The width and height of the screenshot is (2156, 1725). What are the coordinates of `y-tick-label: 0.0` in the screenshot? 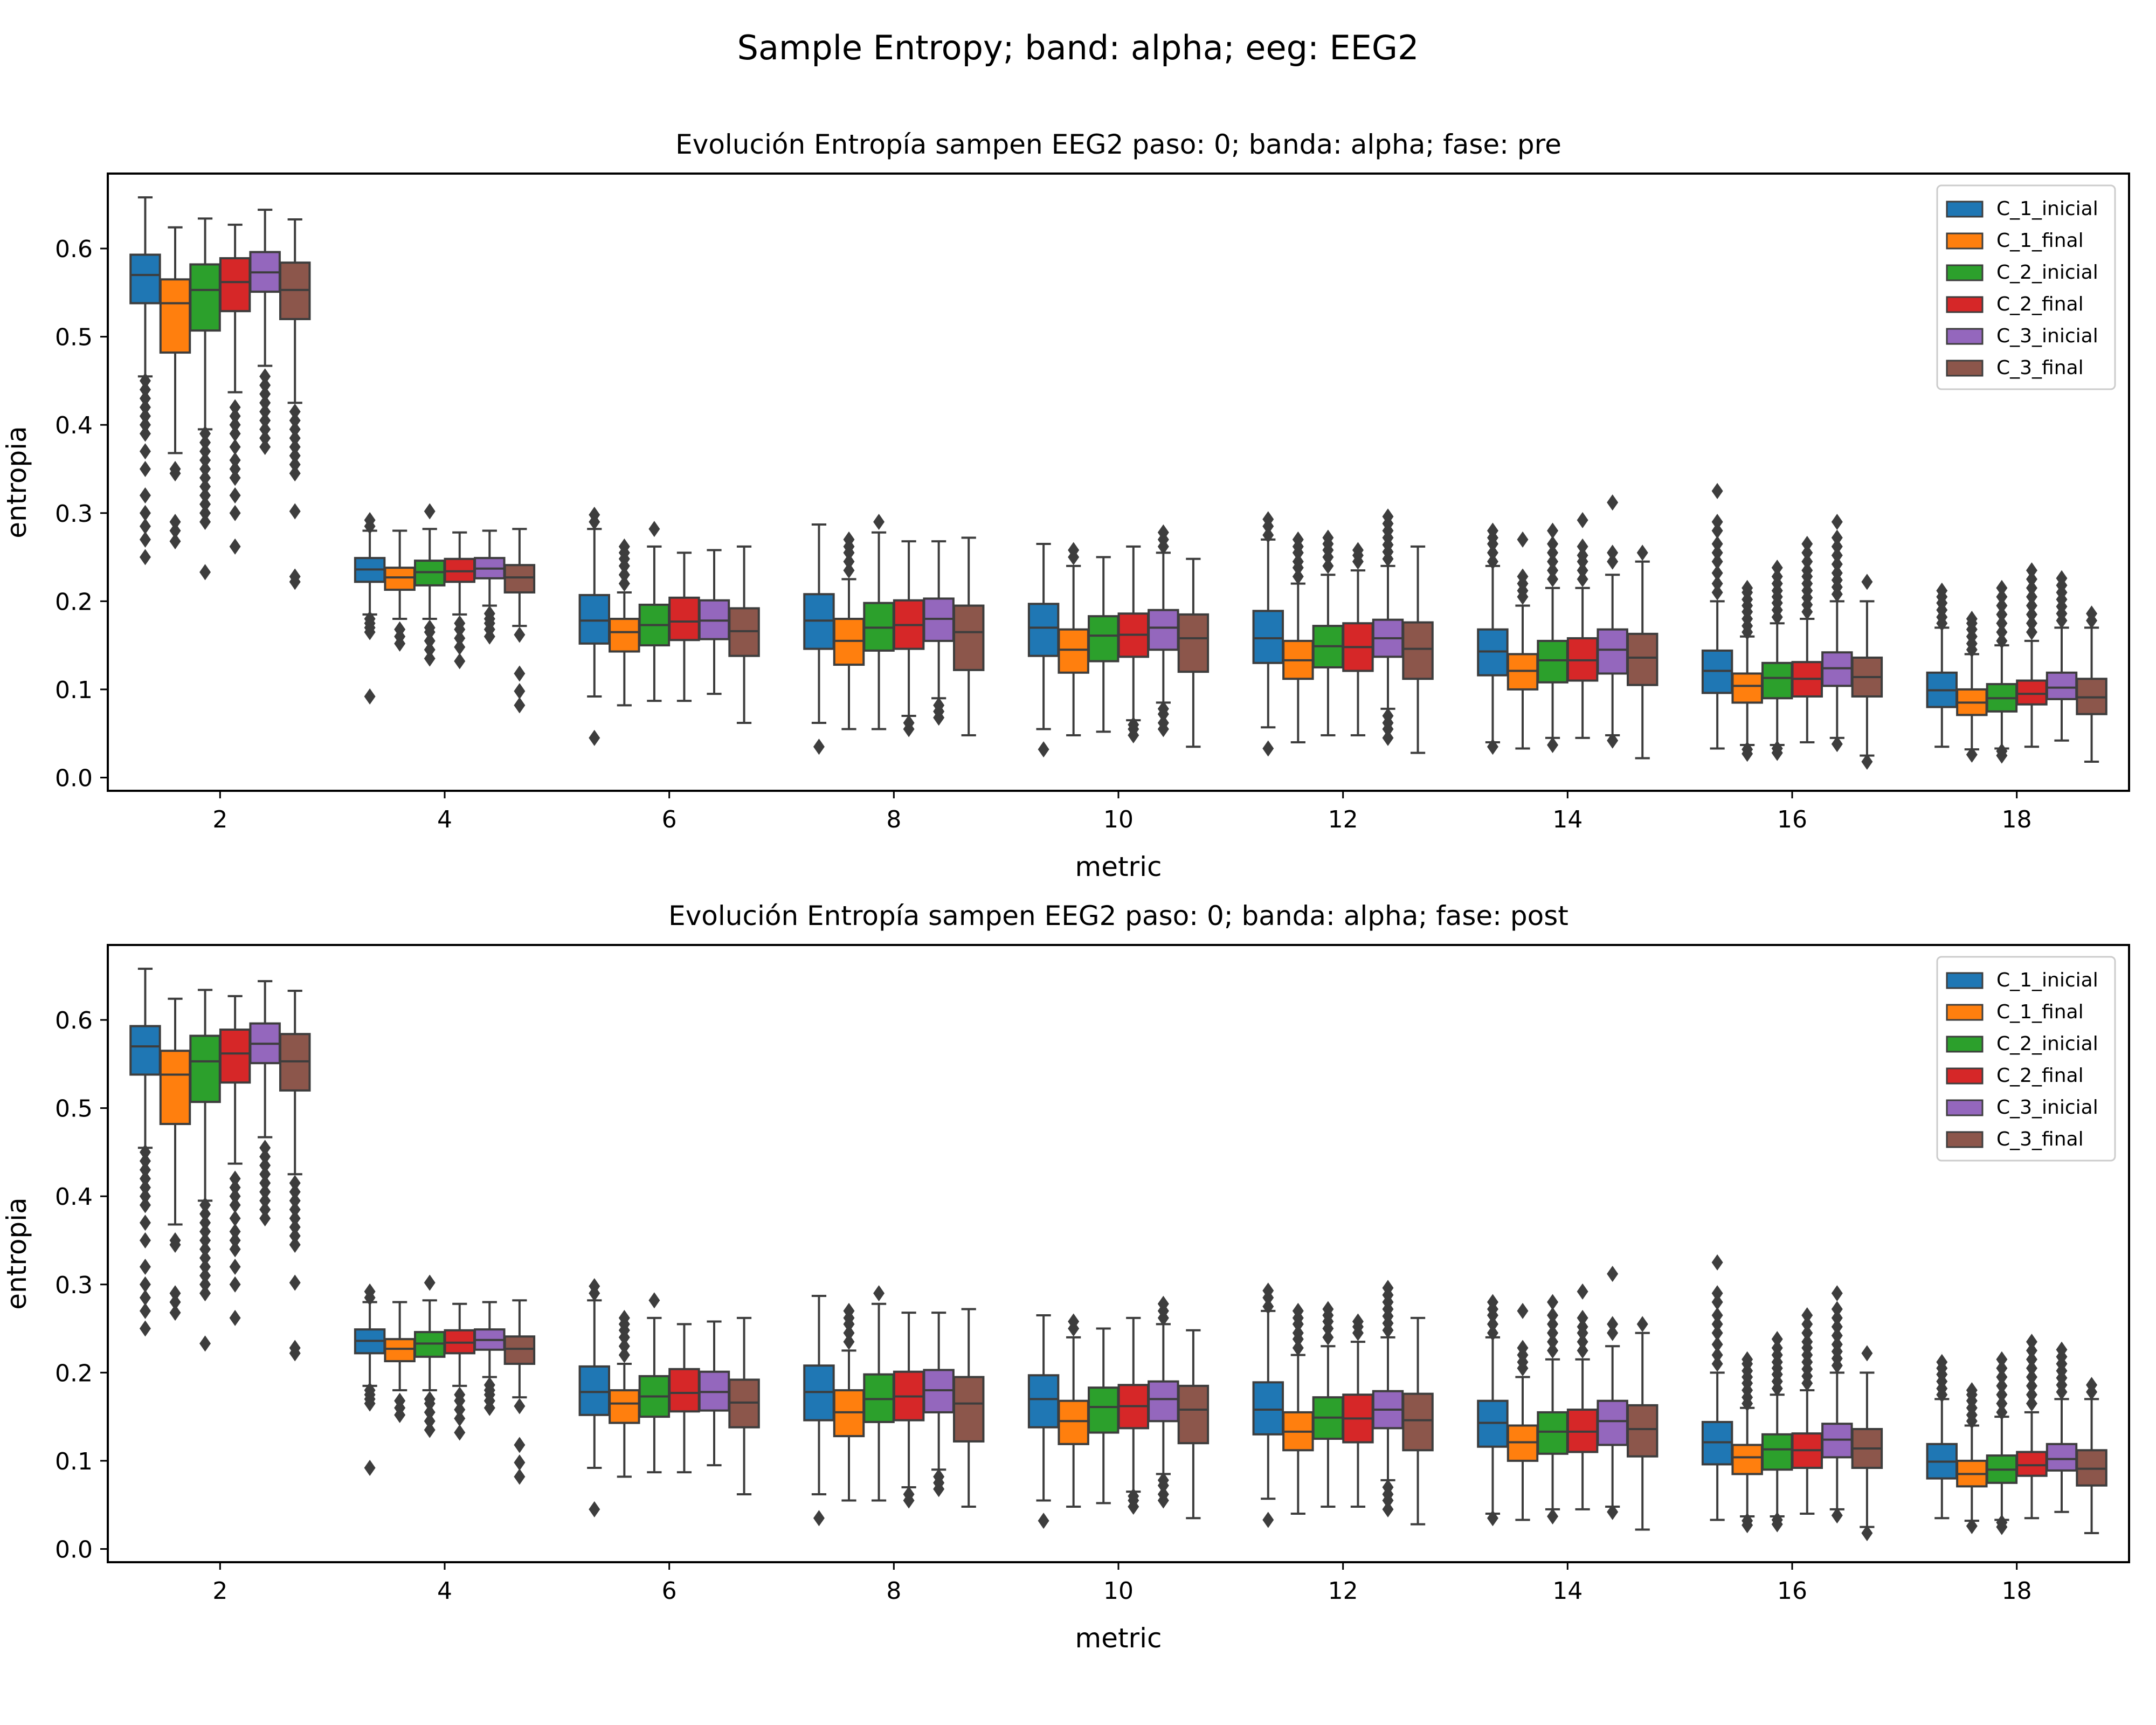 It's located at (74, 778).